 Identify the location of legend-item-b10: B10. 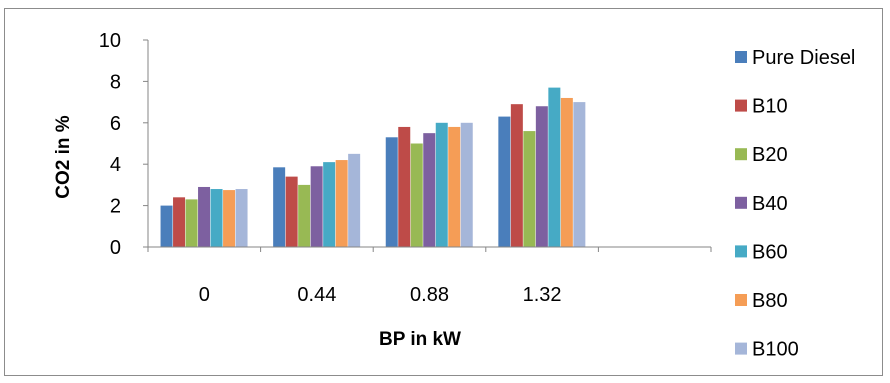
(761, 107).